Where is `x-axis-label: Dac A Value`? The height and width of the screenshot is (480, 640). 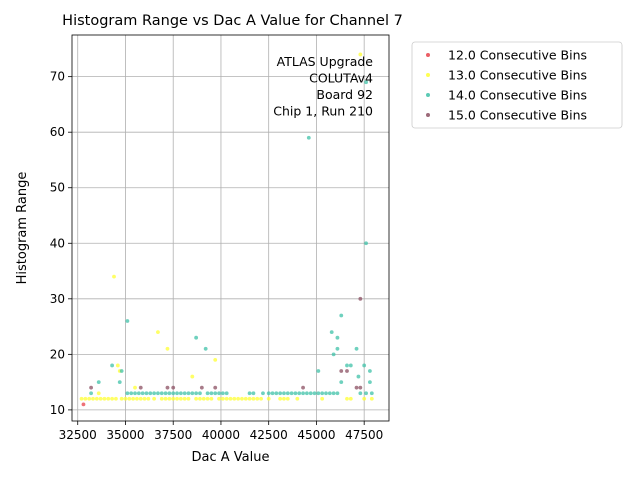
x-axis-label: Dac A Value is located at coordinates (231, 457).